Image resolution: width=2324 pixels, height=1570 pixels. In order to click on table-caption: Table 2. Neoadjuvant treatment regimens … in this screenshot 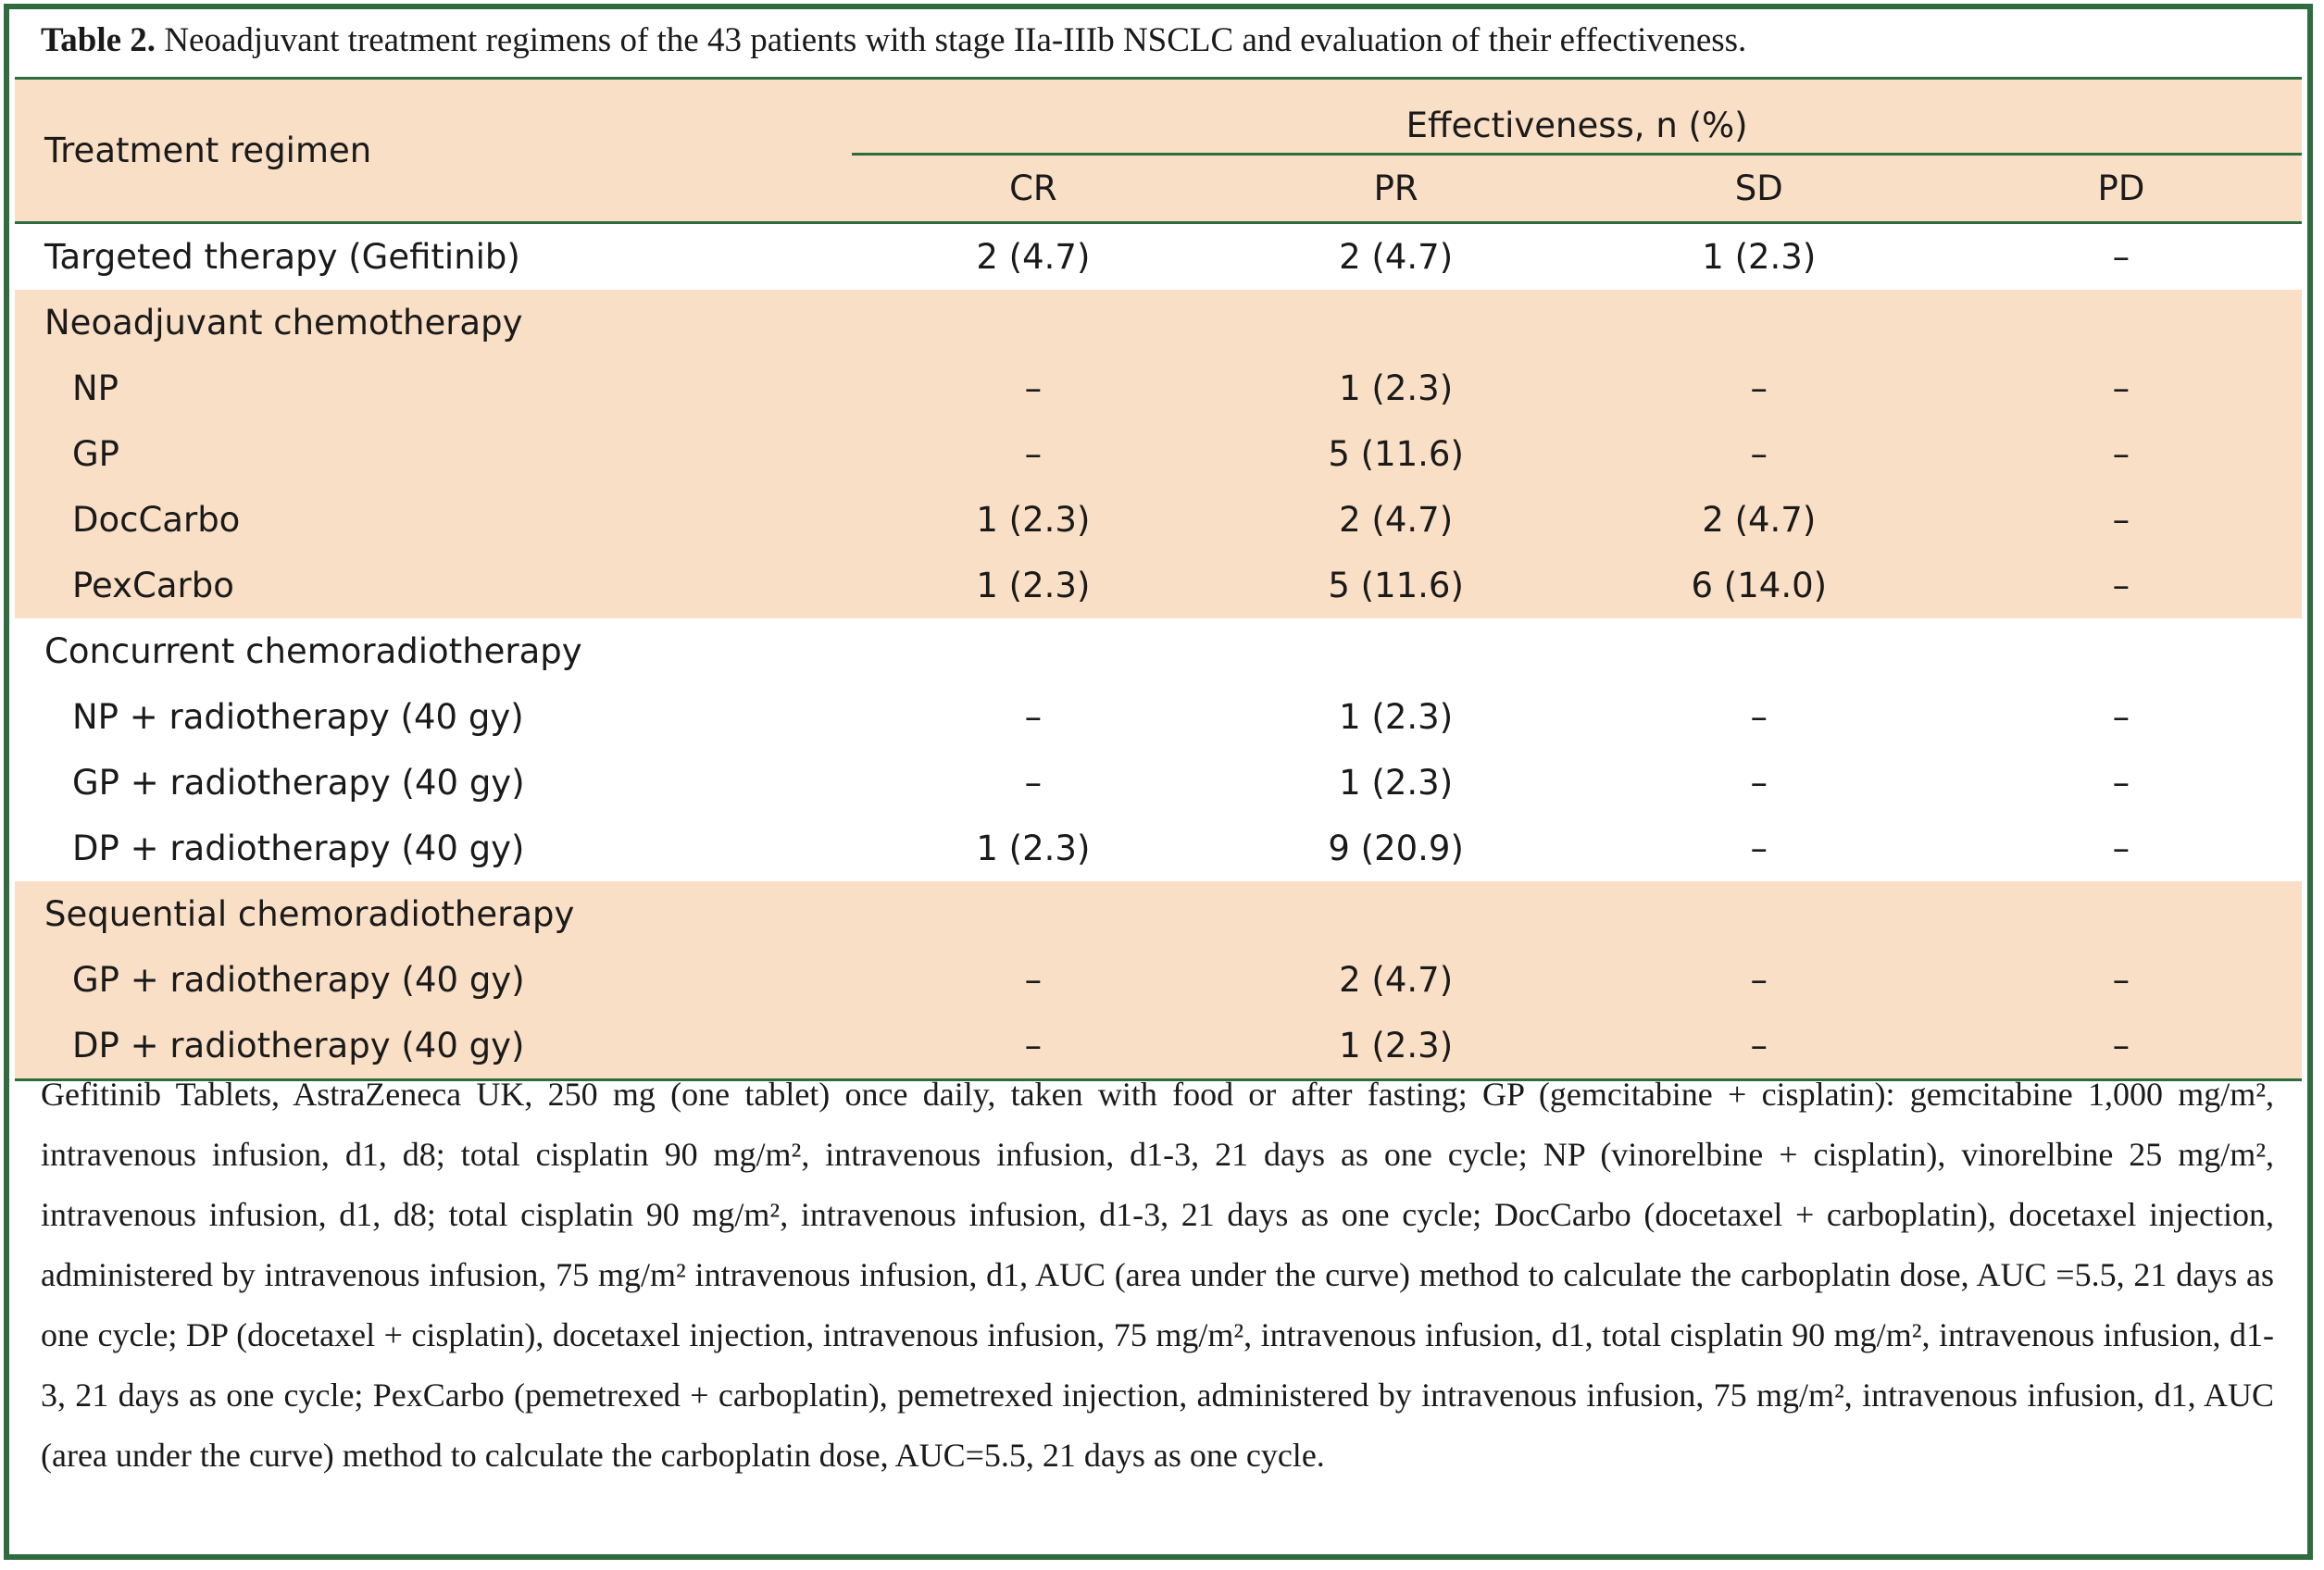, I will do `click(1161, 40)`.